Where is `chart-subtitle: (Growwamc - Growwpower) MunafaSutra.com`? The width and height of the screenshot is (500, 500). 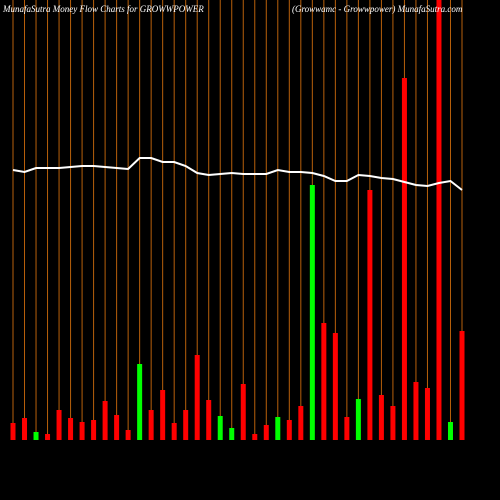 chart-subtitle: (Growwamc - Growwpower) MunafaSutra.com is located at coordinates (377, 9).